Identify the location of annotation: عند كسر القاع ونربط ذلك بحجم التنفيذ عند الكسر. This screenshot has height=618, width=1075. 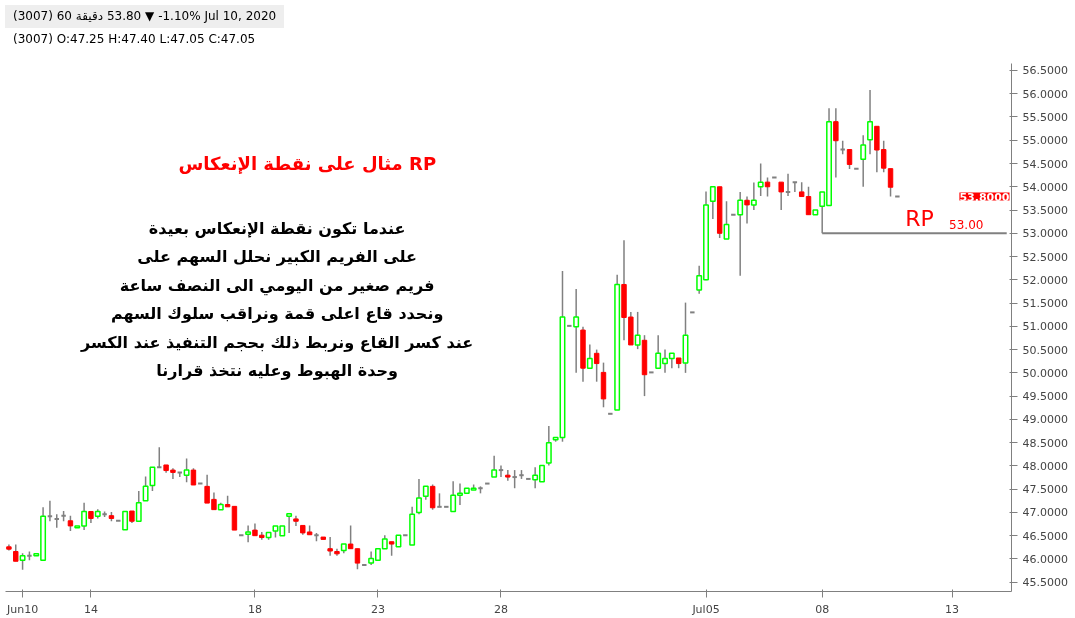
(277, 342).